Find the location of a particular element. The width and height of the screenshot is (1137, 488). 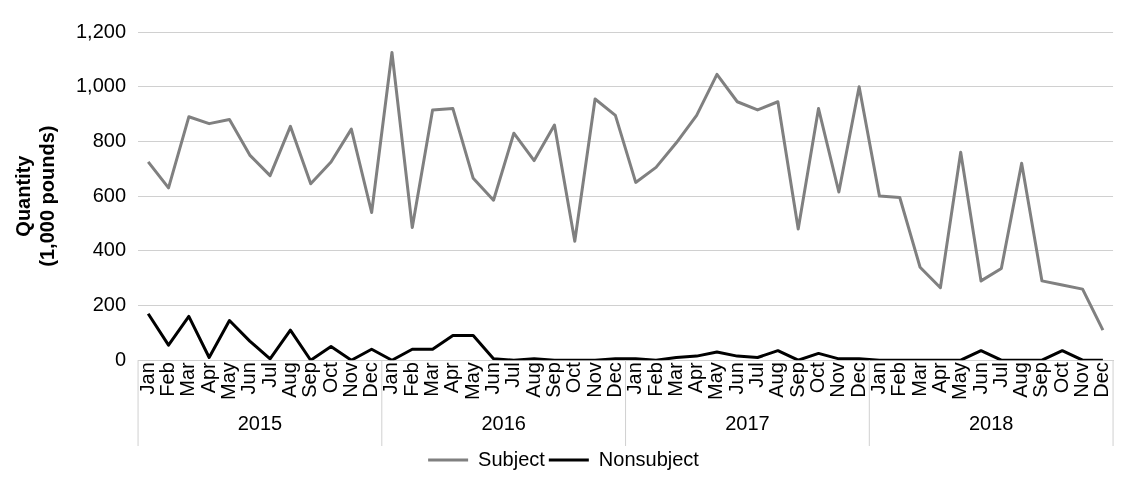

text: 2015 is located at coordinates (260, 422).